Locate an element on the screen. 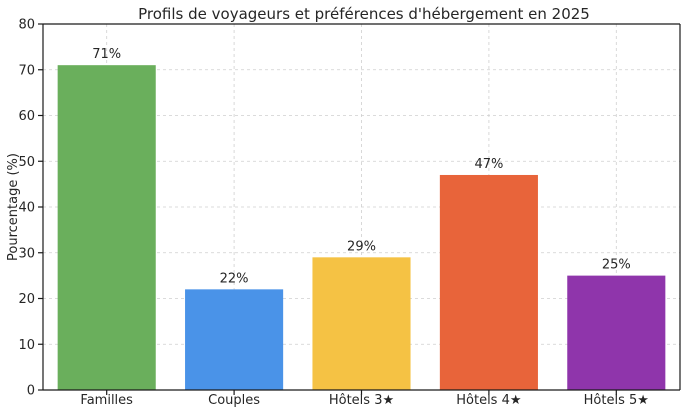 This screenshot has height=413, width=696. data-label: 71% is located at coordinates (106, 54).